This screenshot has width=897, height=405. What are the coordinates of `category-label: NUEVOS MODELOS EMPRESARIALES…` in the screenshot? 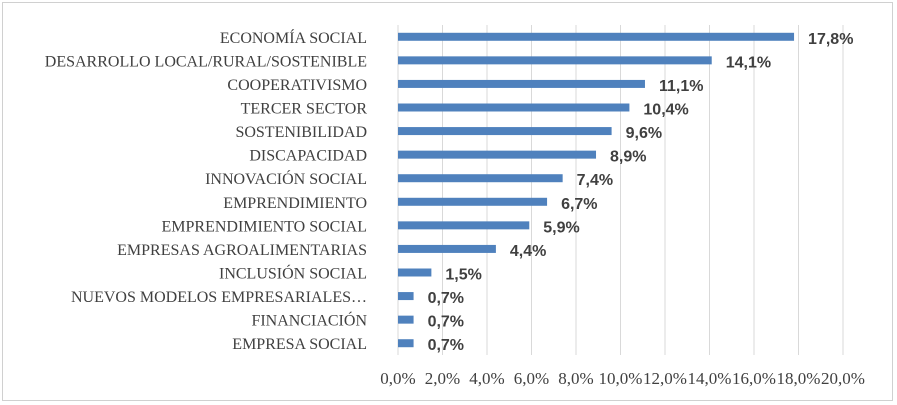 It's located at (219, 297).